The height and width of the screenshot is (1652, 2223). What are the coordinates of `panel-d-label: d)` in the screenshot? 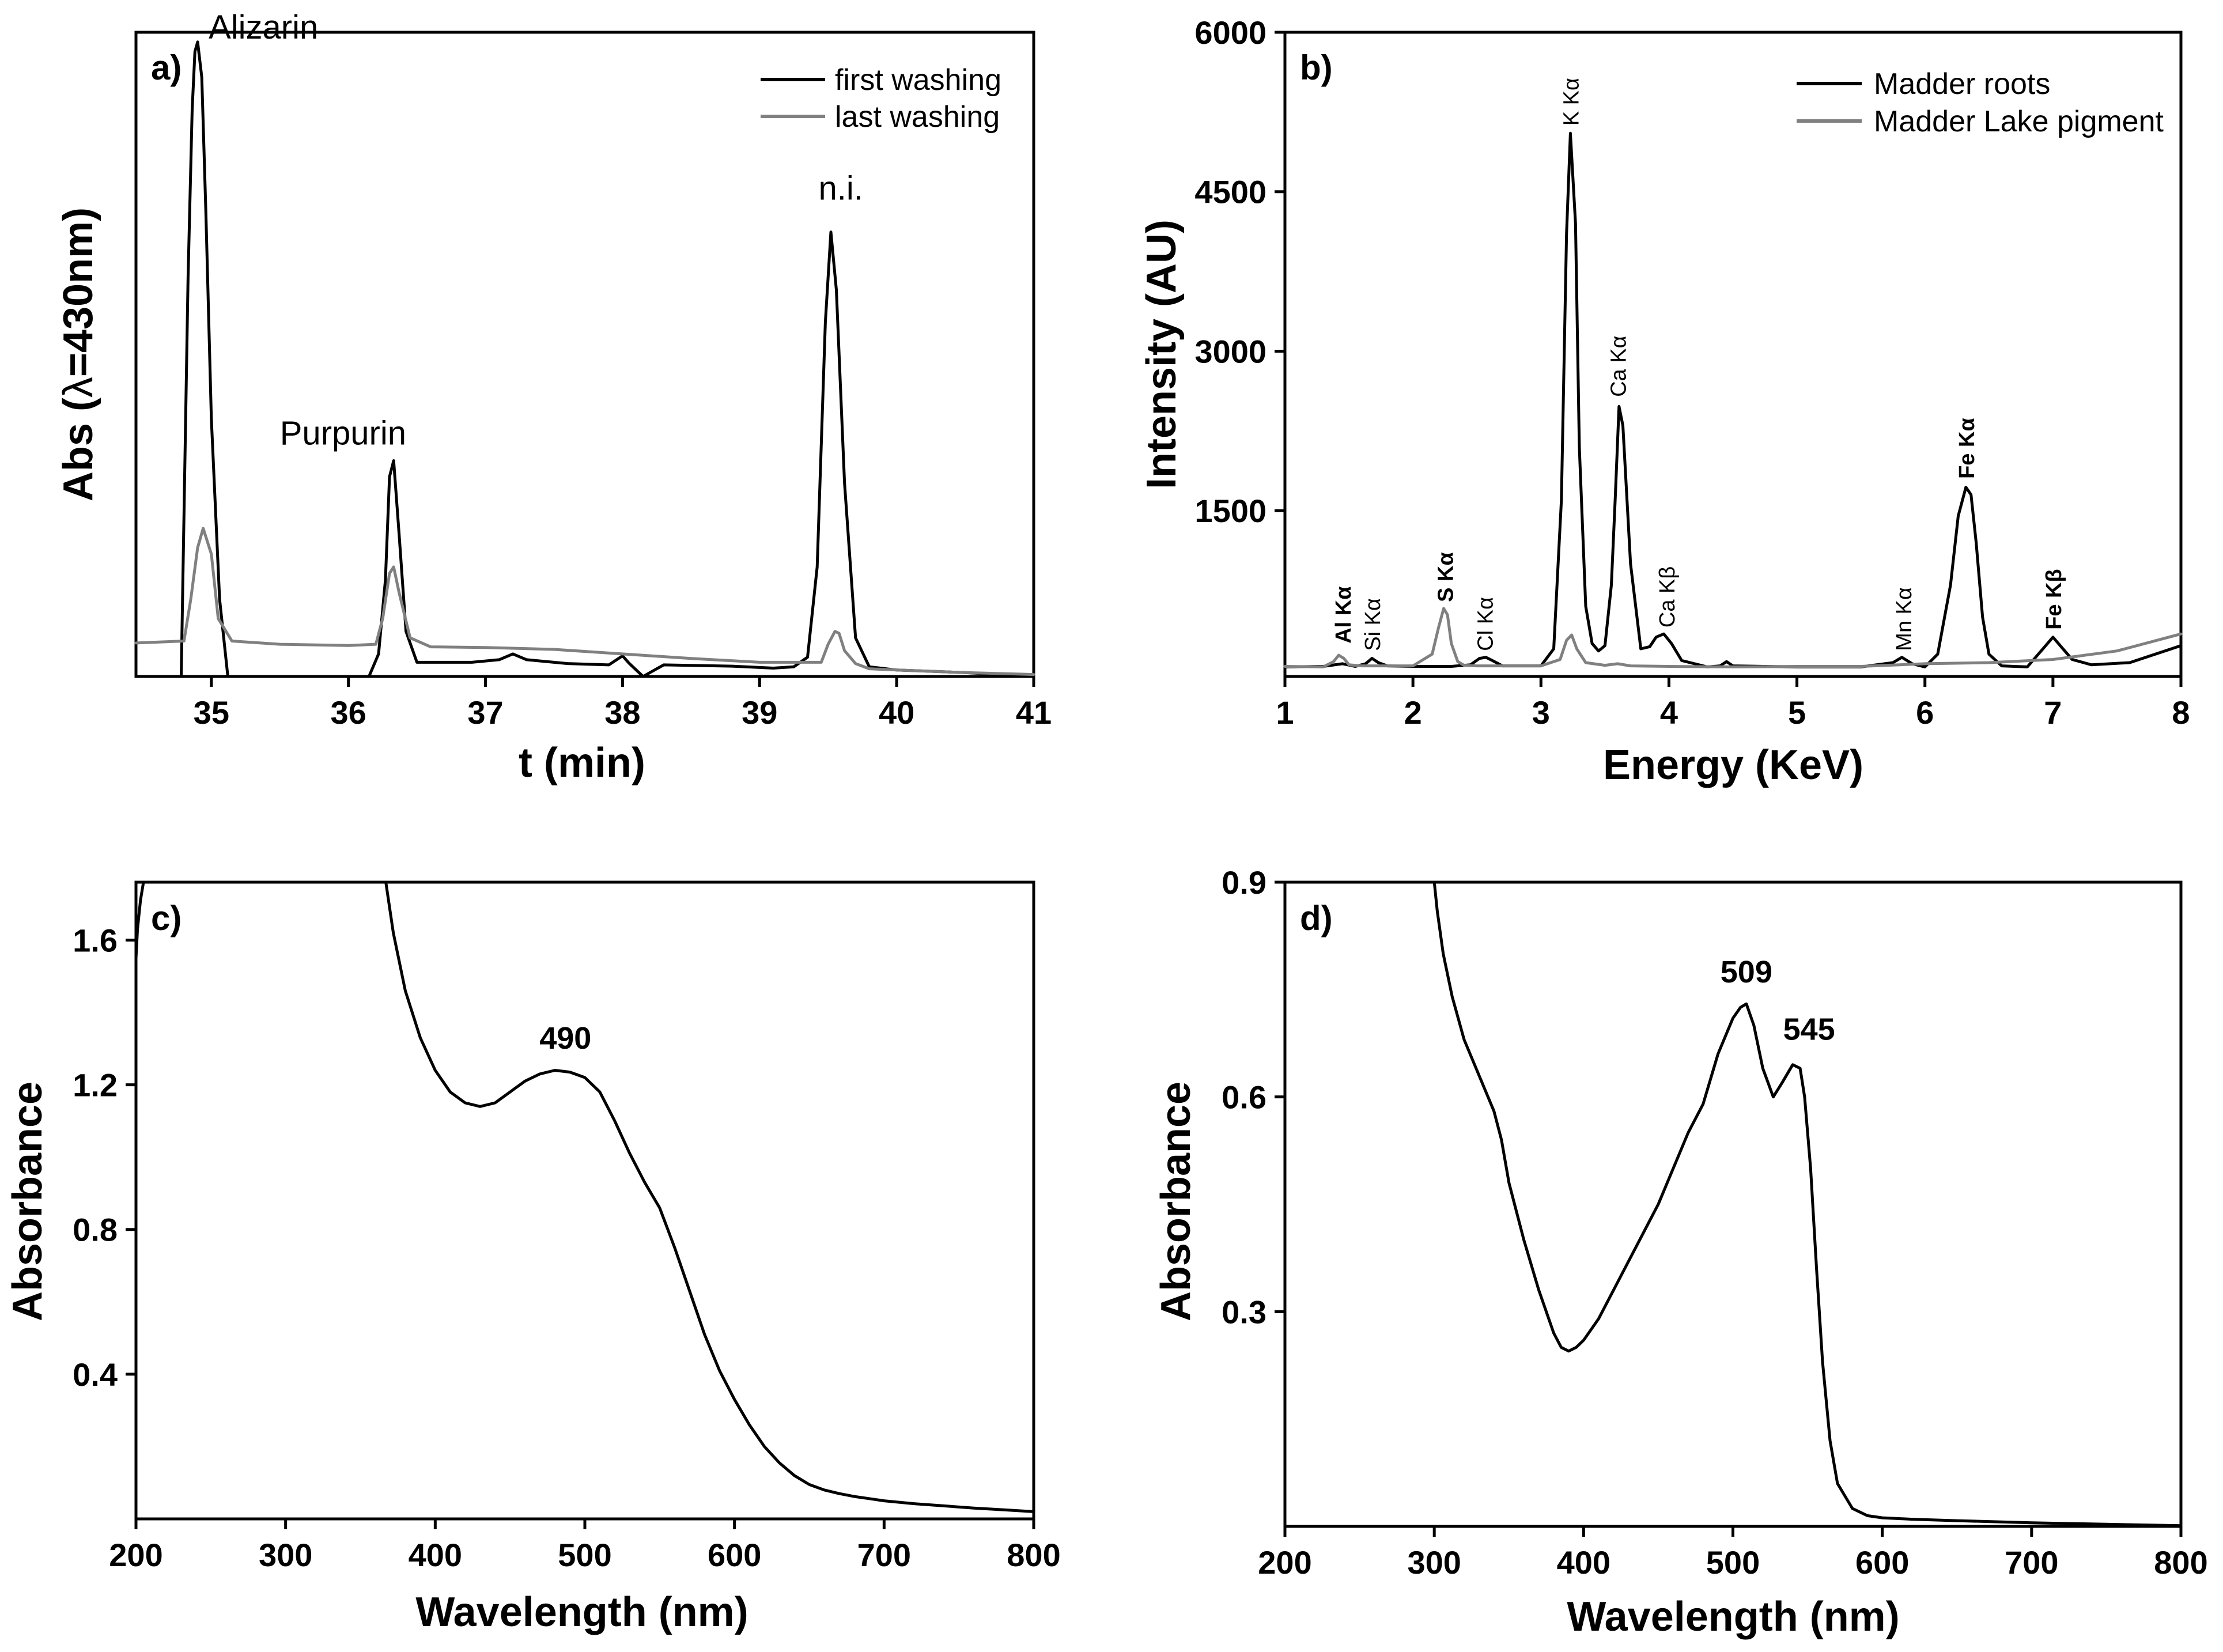 It's located at (1316, 918).